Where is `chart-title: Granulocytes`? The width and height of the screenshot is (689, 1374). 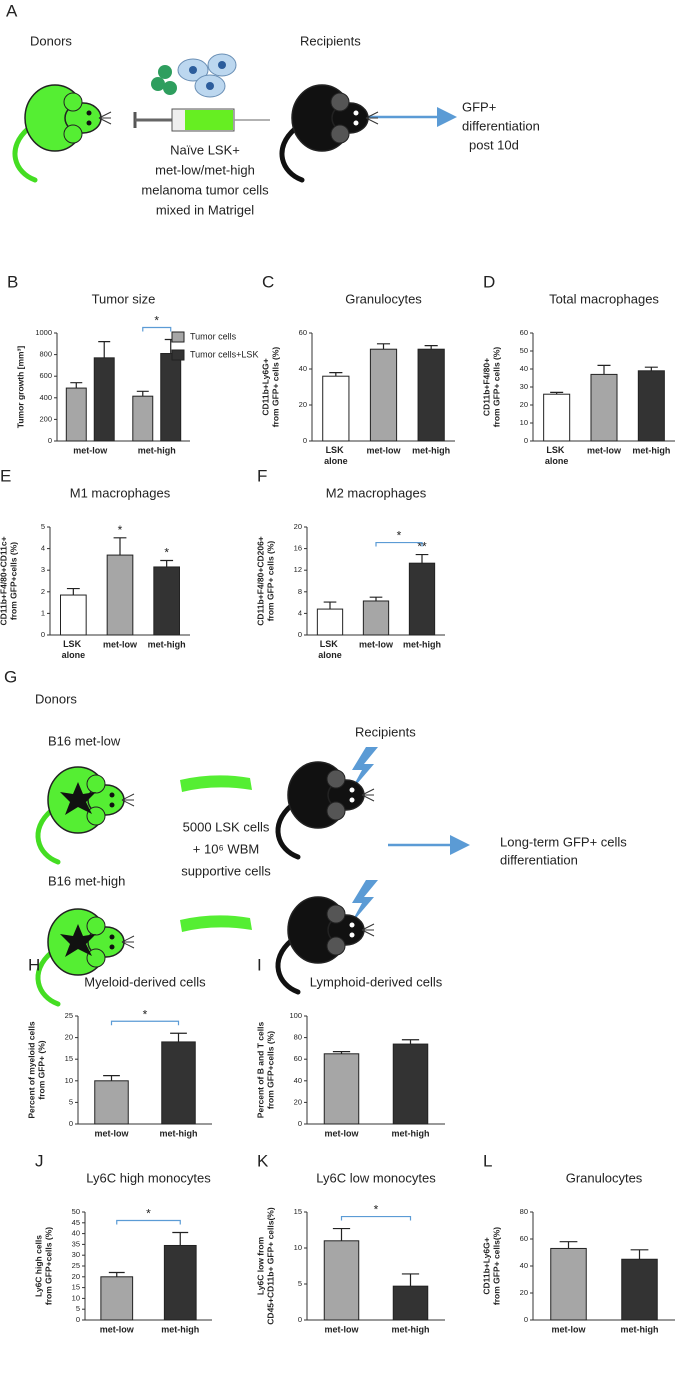
chart-title: Granulocytes is located at coordinates (383, 298).